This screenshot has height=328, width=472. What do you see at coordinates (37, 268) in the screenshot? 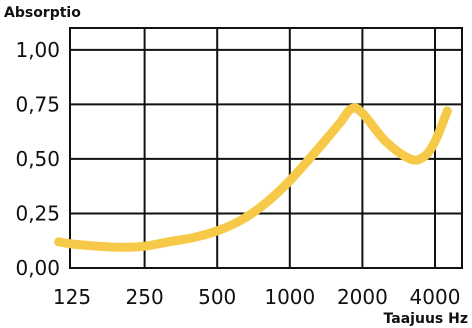
I see `y-tick-label: 0,00` at bounding box center [37, 268].